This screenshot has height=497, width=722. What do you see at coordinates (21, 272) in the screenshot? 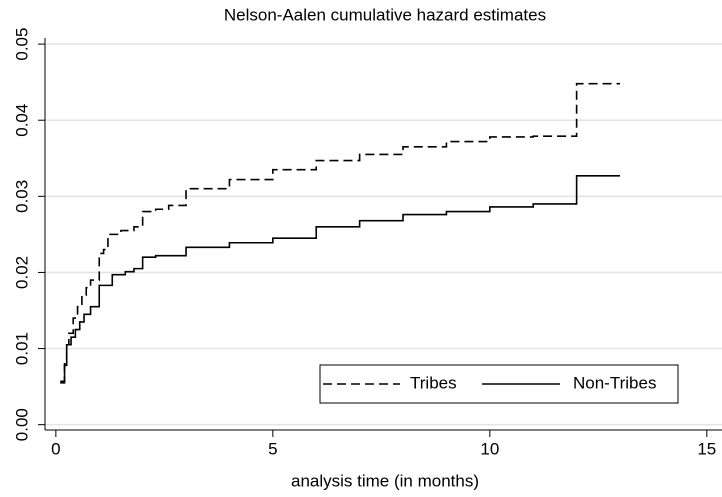
I see `y-tick-label: 0.02` at bounding box center [21, 272].